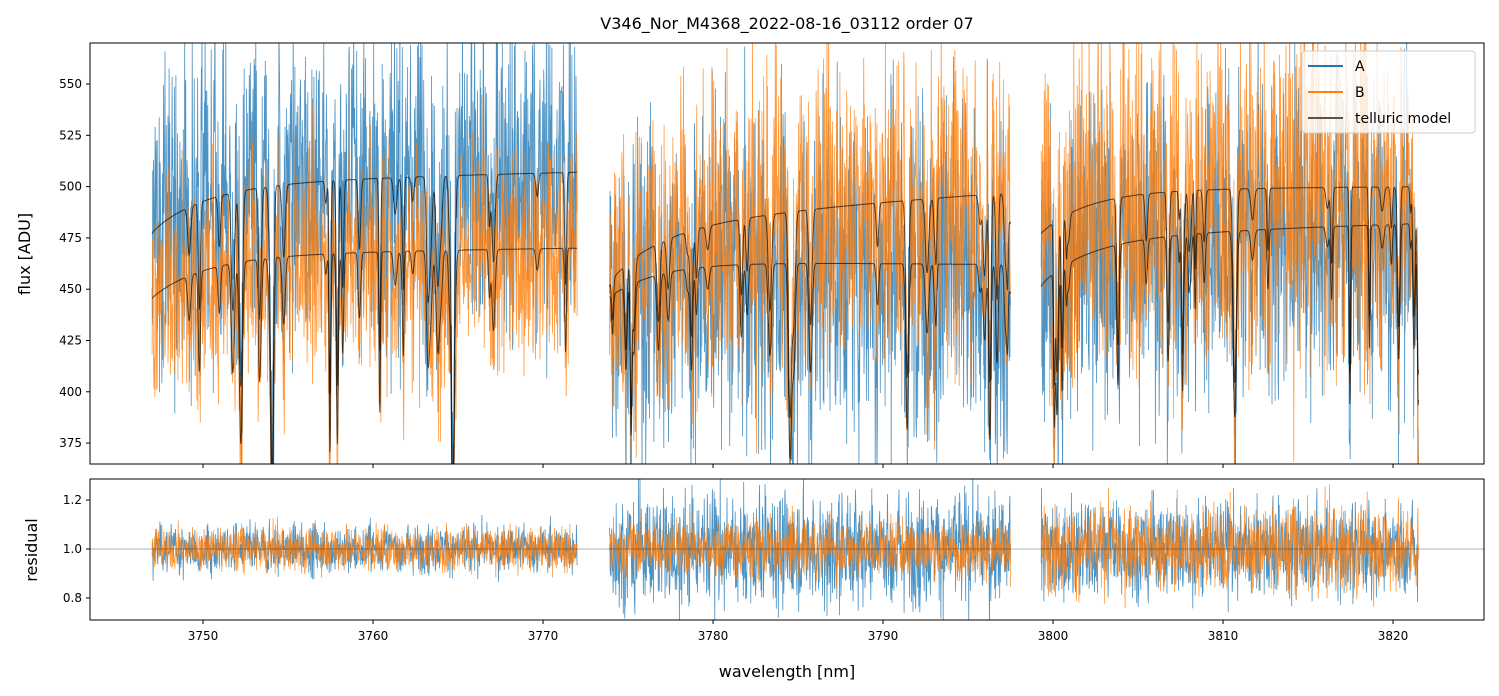 The height and width of the screenshot is (696, 1499). What do you see at coordinates (713, 636) in the screenshot?
I see `x-tick-label: 3780` at bounding box center [713, 636].